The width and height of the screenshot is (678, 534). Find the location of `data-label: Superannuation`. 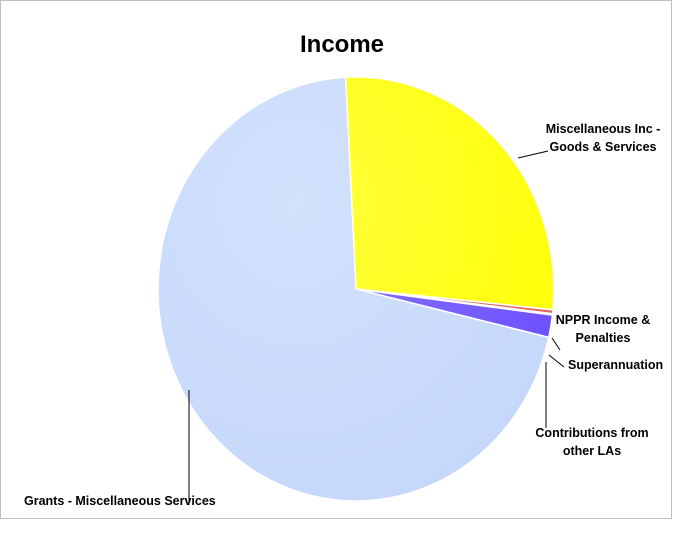

data-label: Superannuation is located at coordinates (615, 365).